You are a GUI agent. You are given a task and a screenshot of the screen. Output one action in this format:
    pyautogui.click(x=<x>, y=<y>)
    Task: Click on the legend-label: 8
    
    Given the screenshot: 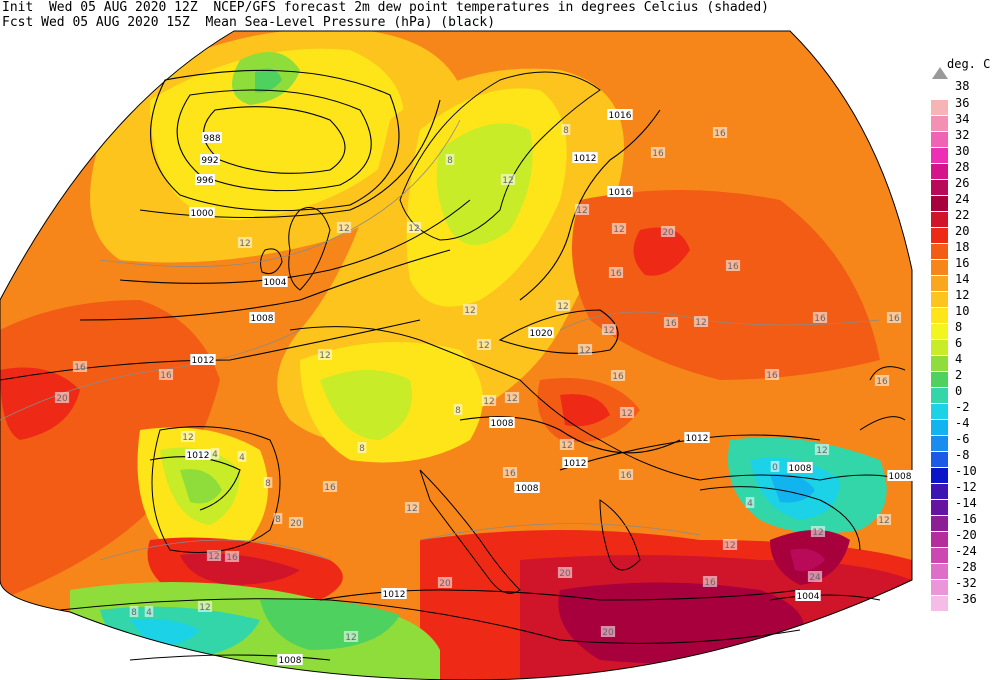 What is the action you would take?
    pyautogui.click(x=959, y=327)
    